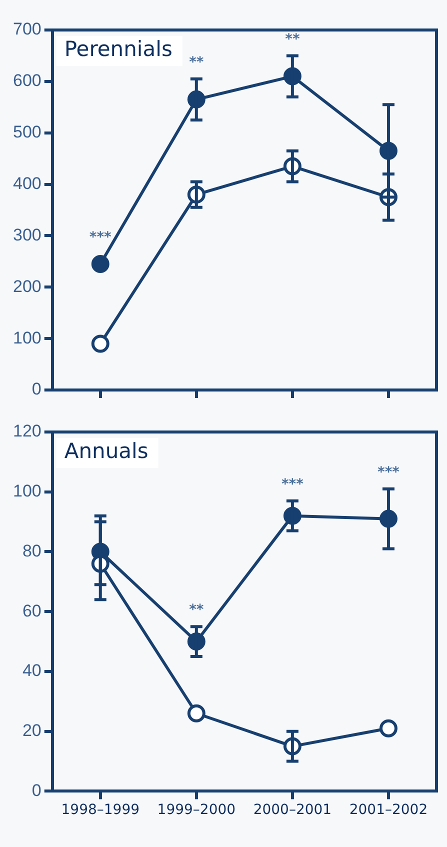  Describe the element at coordinates (106, 450) in the screenshot. I see `chart-title: Annuals` at that location.